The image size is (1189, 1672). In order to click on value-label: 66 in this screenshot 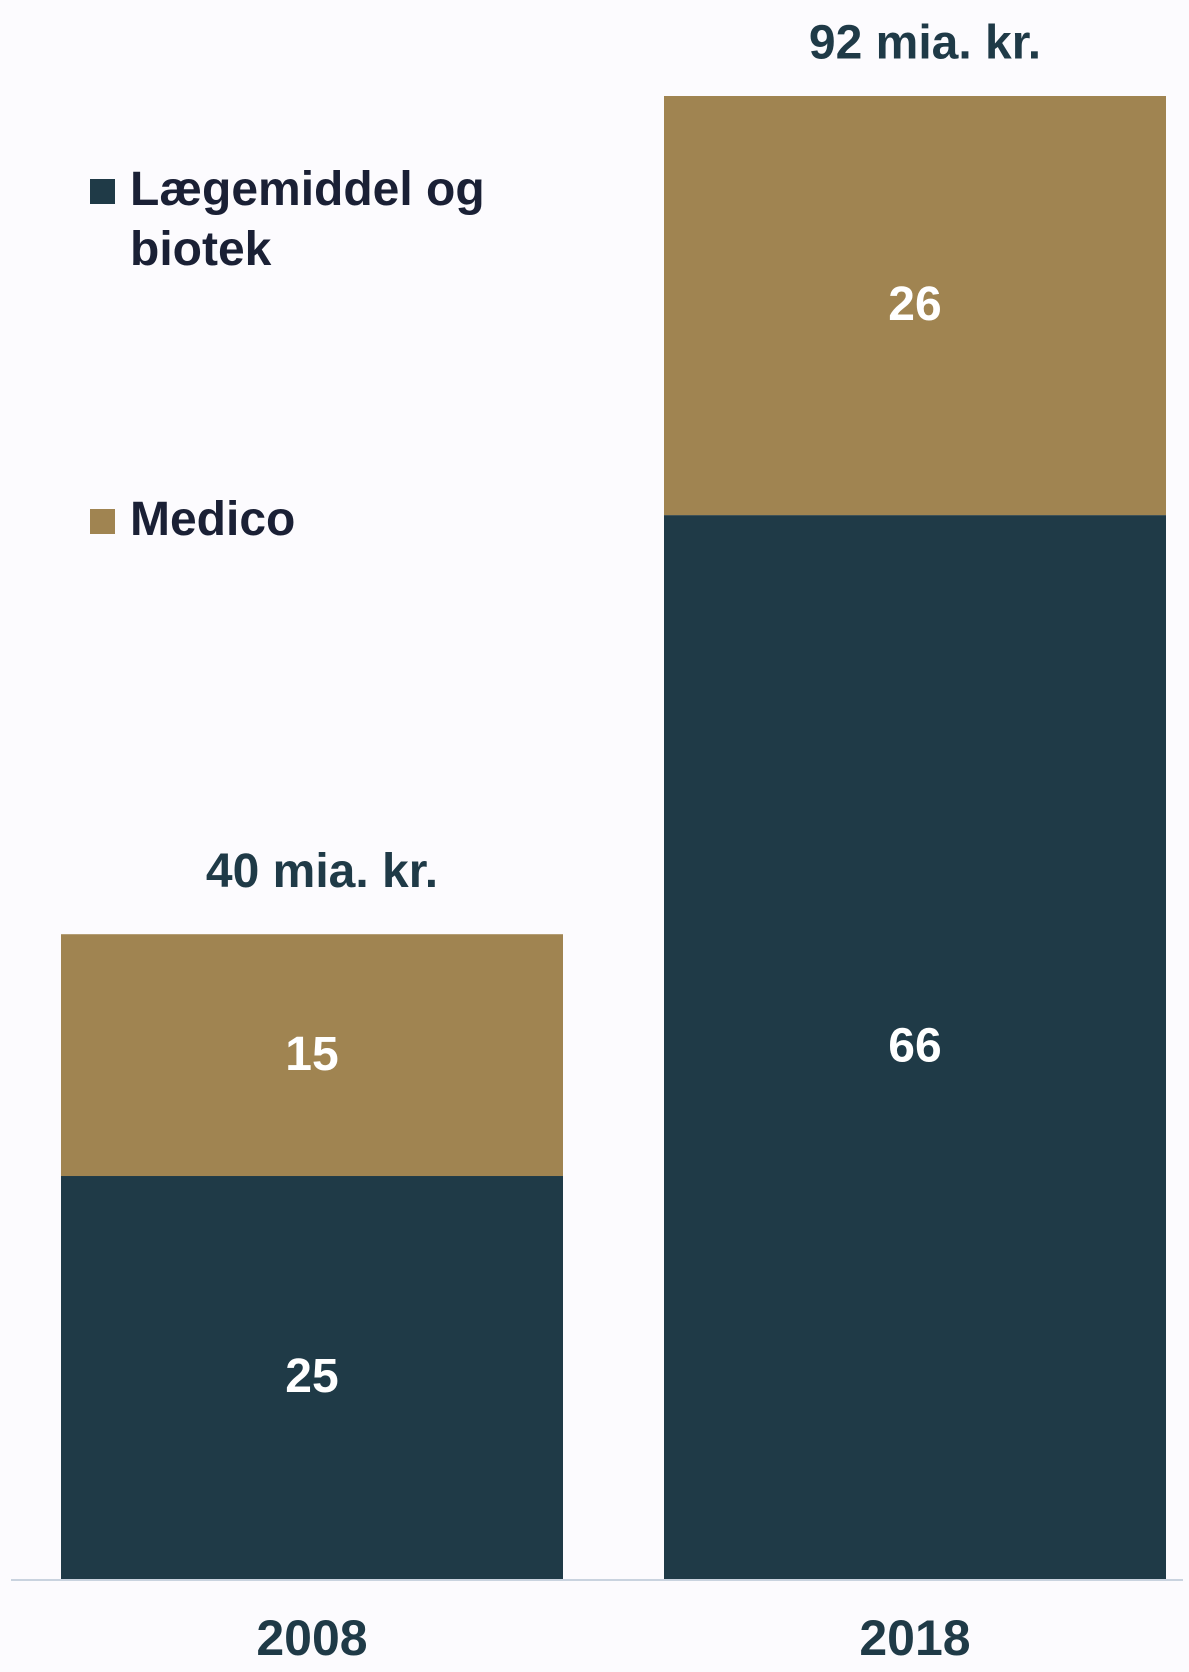, I will do `click(914, 1046)`.